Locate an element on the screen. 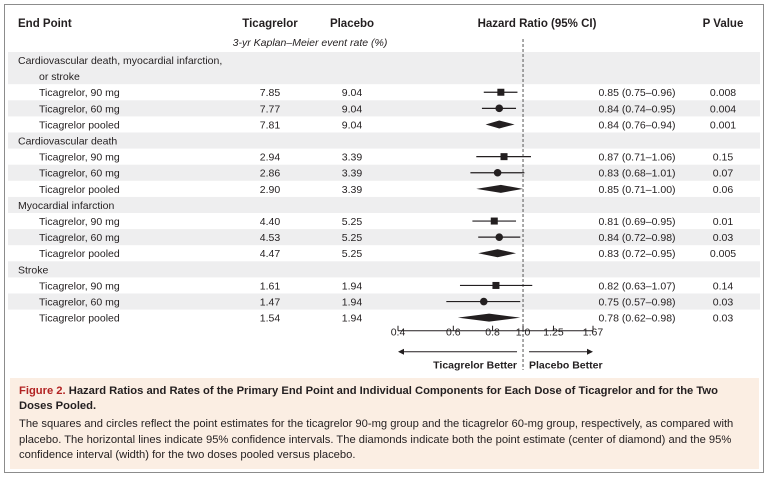 This screenshot has width=769, height=478. x-tick-label: 0.6 is located at coordinates (453, 333).